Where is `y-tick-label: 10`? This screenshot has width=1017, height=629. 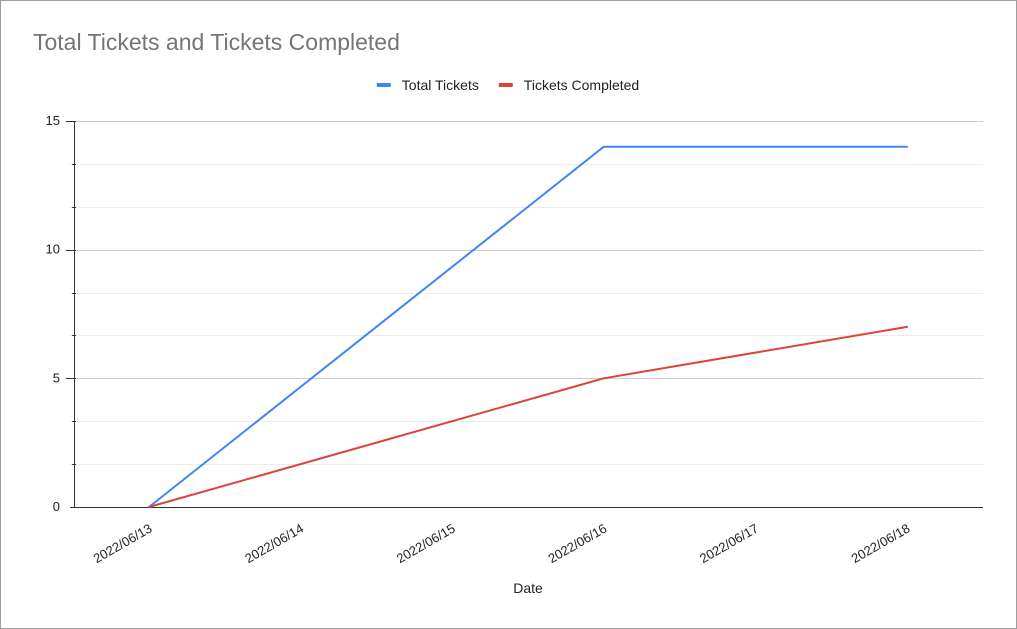 y-tick-label: 10 is located at coordinates (53, 249).